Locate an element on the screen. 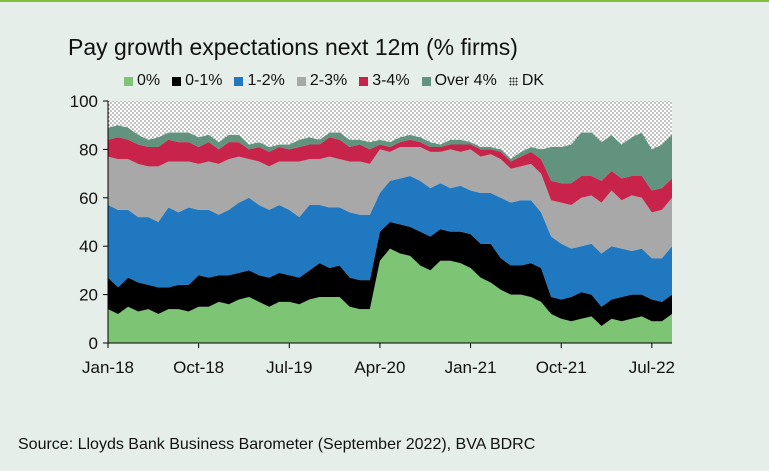 Image resolution: width=769 pixels, height=471 pixels. x-tick-label: Jul-22 is located at coordinates (652, 367).